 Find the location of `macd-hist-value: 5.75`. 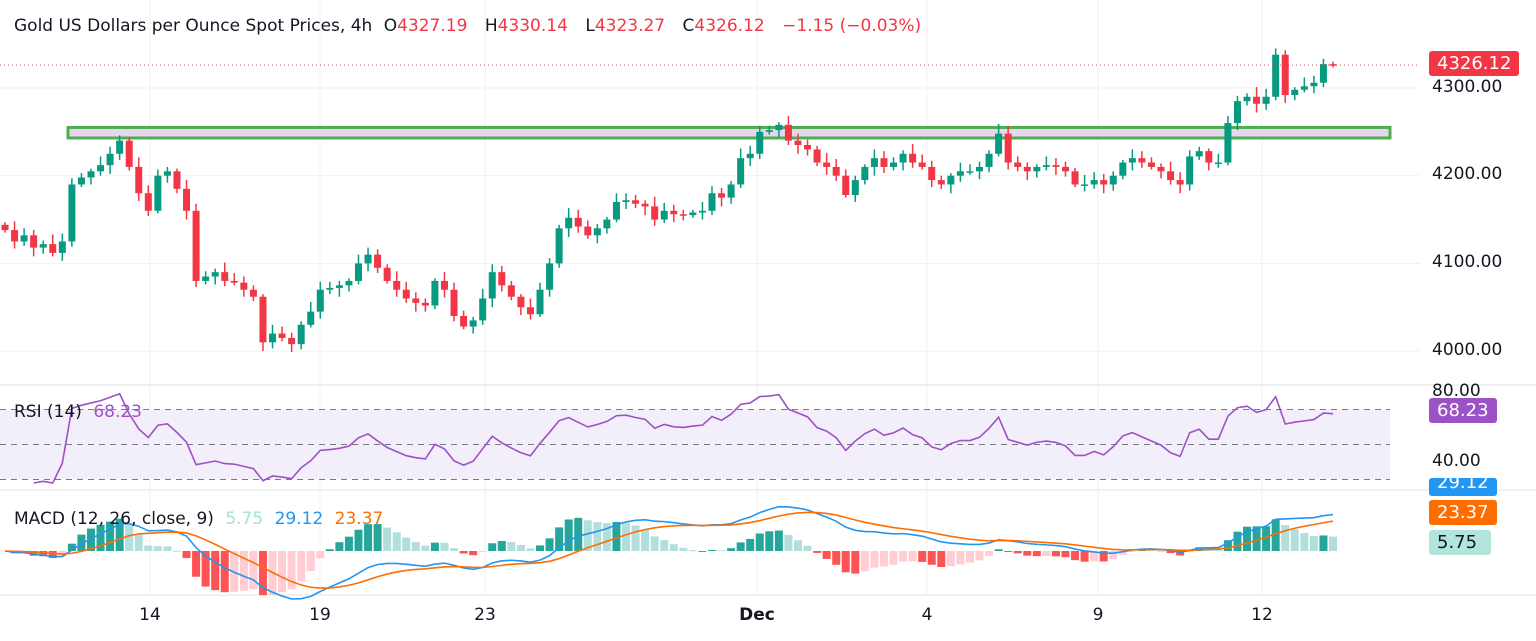

macd-hist-value: 5.75 is located at coordinates (244, 519).